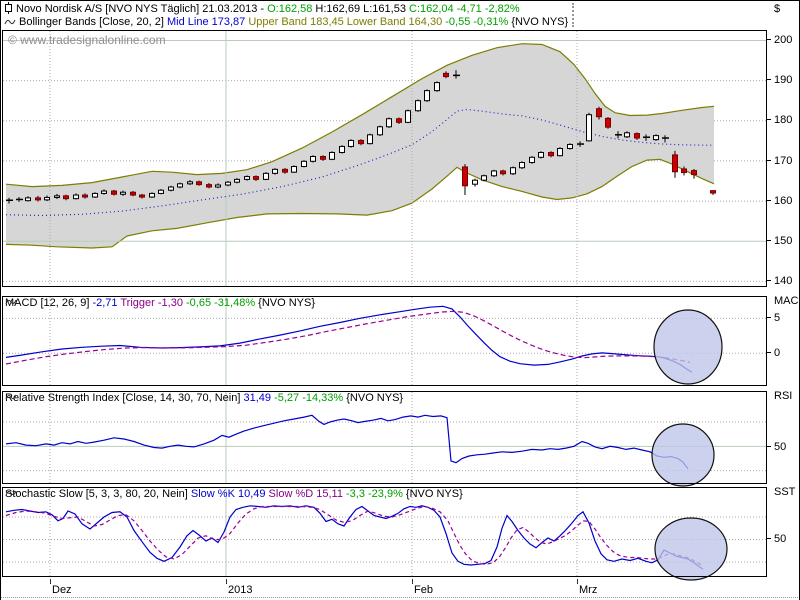 This screenshot has height=600, width=800. Describe the element at coordinates (423, 590) in the screenshot. I see `time-label: Feb` at that location.